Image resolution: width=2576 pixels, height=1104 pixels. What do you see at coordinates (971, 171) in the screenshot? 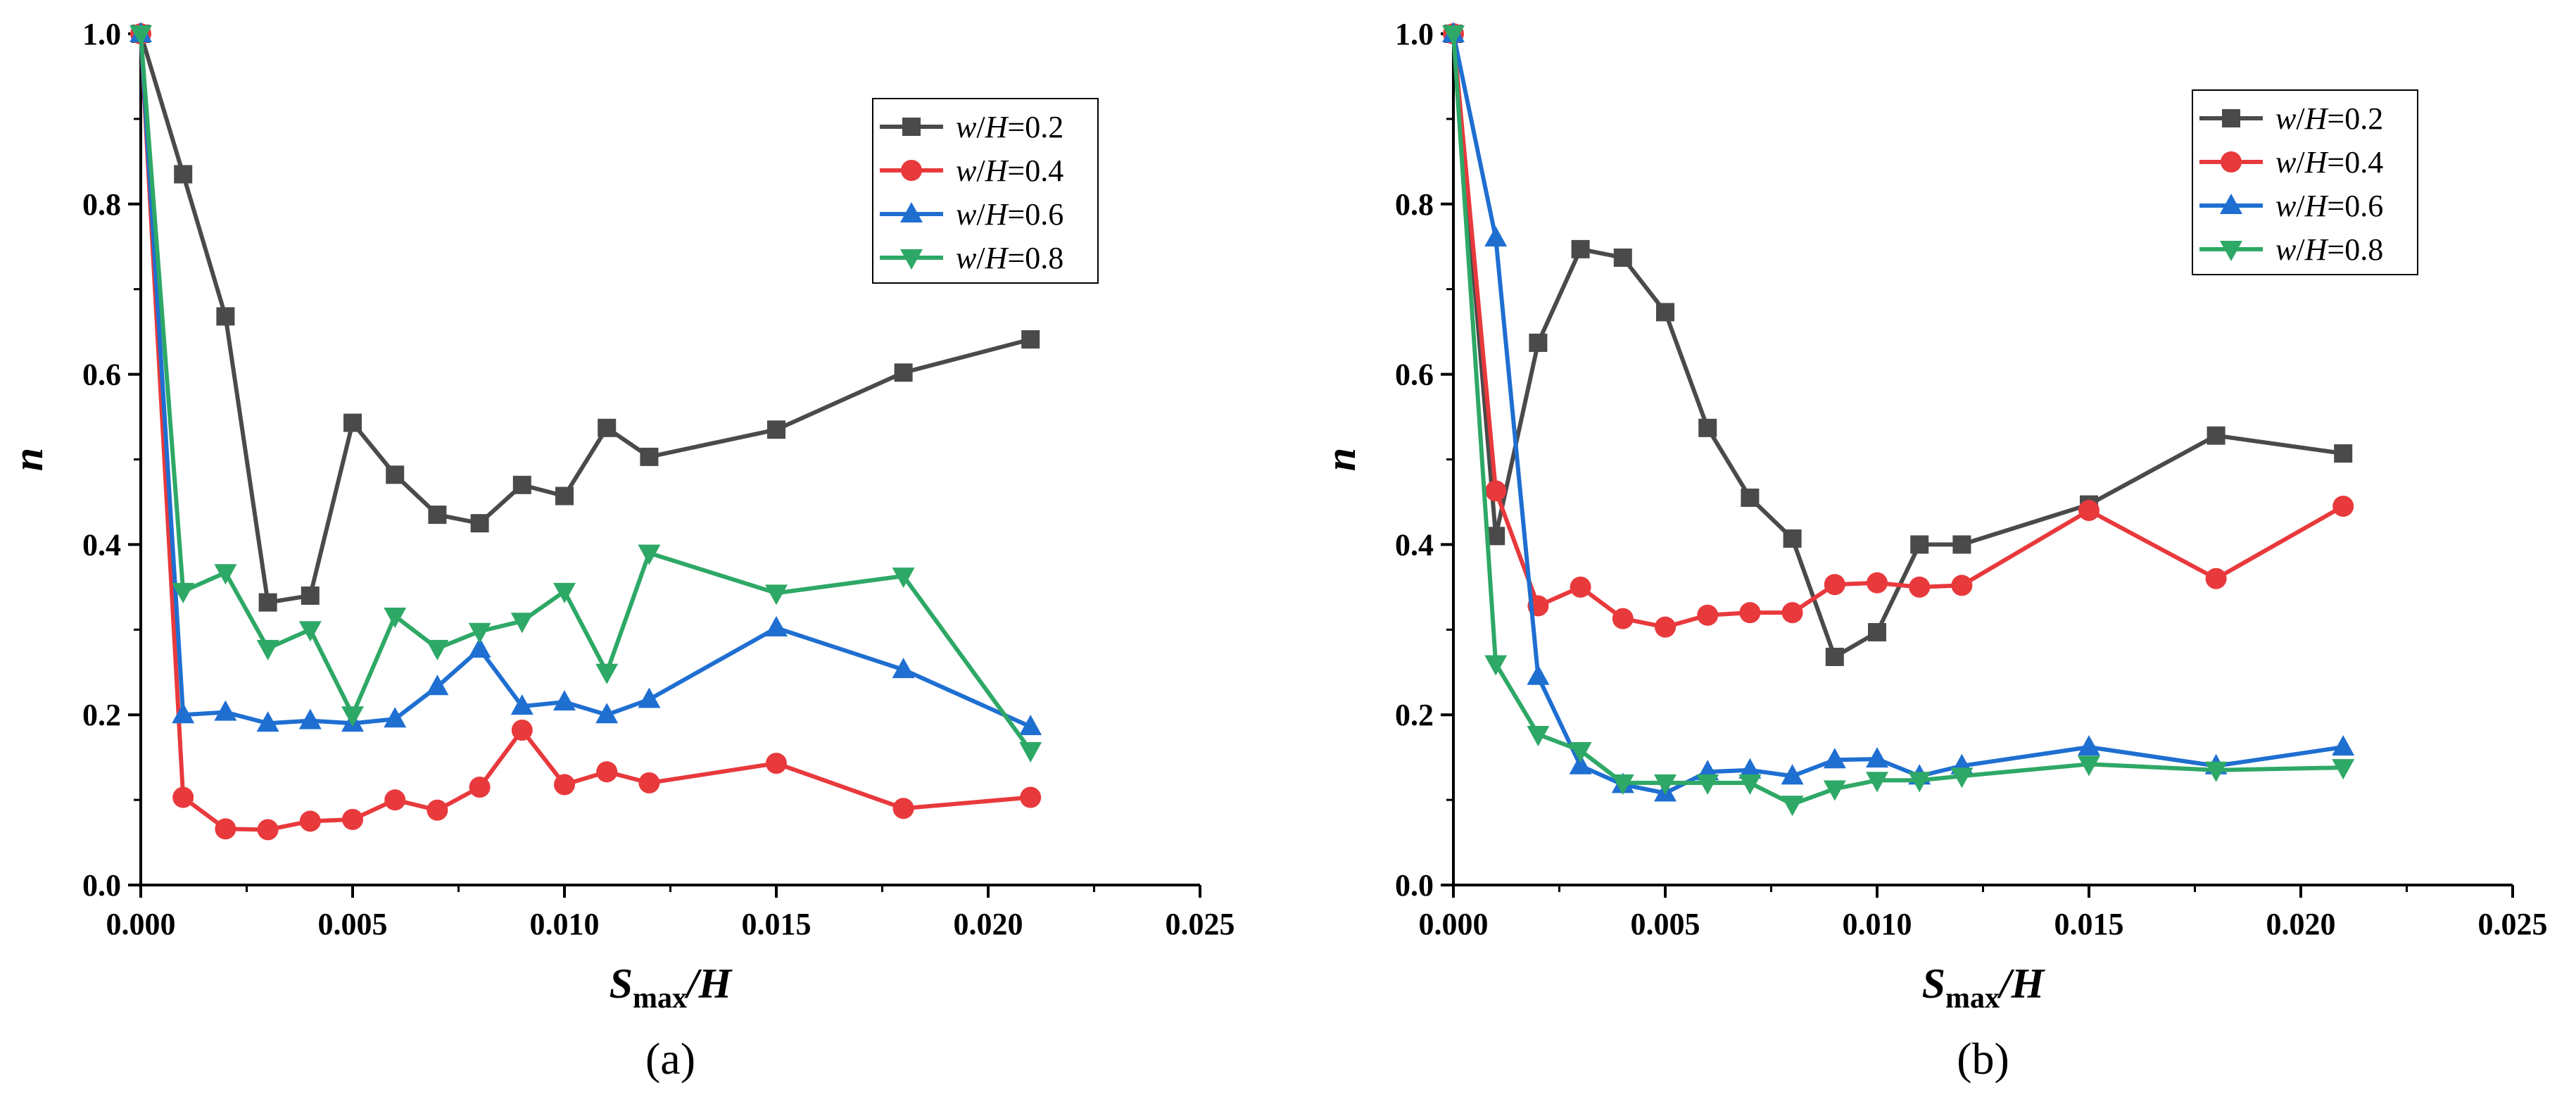
I see `legend-entry: w/H=0.4` at bounding box center [971, 171].